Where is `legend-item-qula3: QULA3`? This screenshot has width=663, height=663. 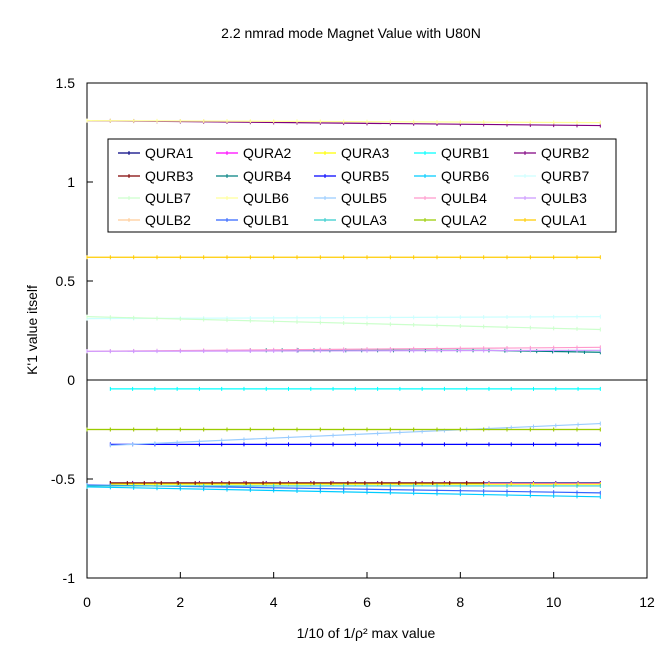 legend-item-qula3: QULA3 is located at coordinates (350, 220).